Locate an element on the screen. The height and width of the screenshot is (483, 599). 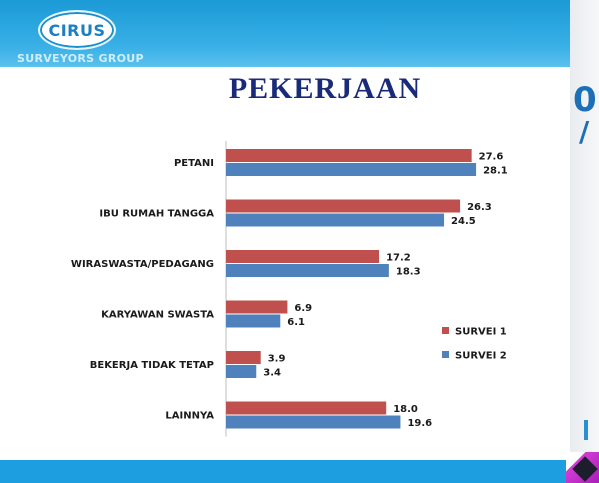
data-label-survei-2: 24.5 is located at coordinates (463, 221).